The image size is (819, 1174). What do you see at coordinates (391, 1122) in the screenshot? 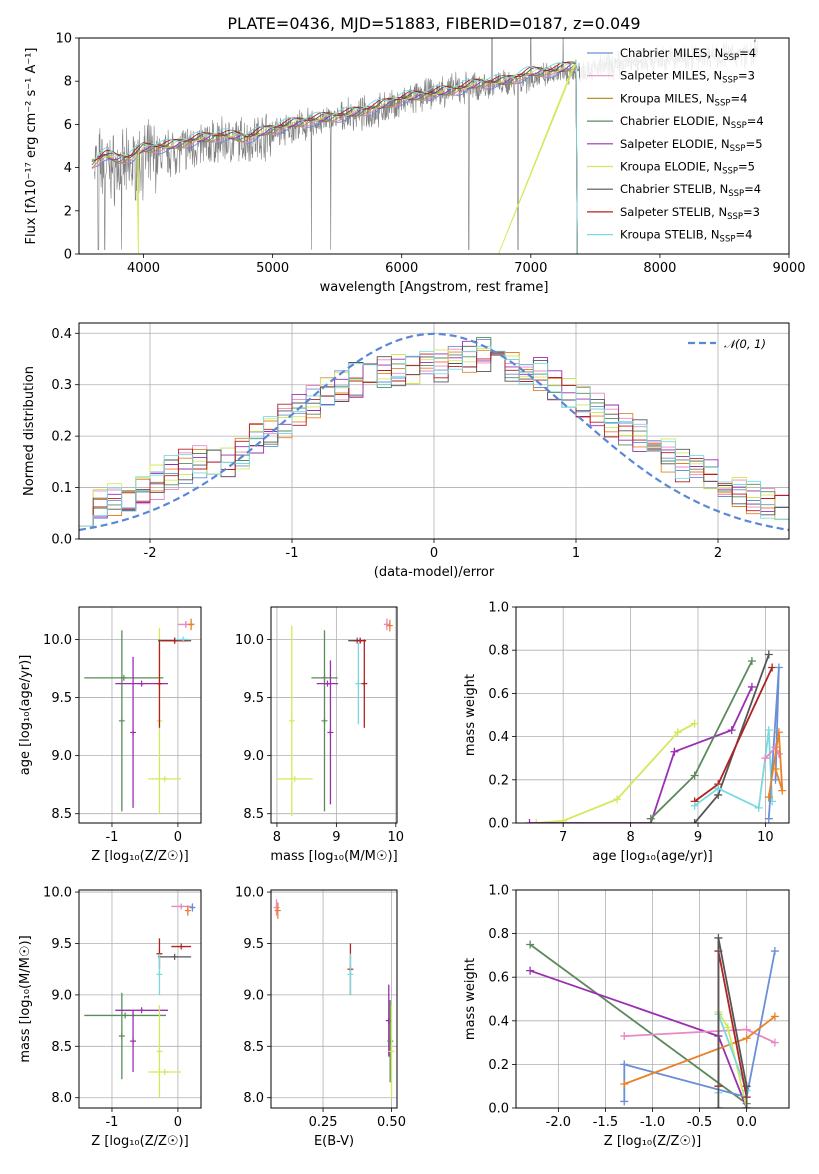
I see `x-tick-label: 0.50` at bounding box center [391, 1122].